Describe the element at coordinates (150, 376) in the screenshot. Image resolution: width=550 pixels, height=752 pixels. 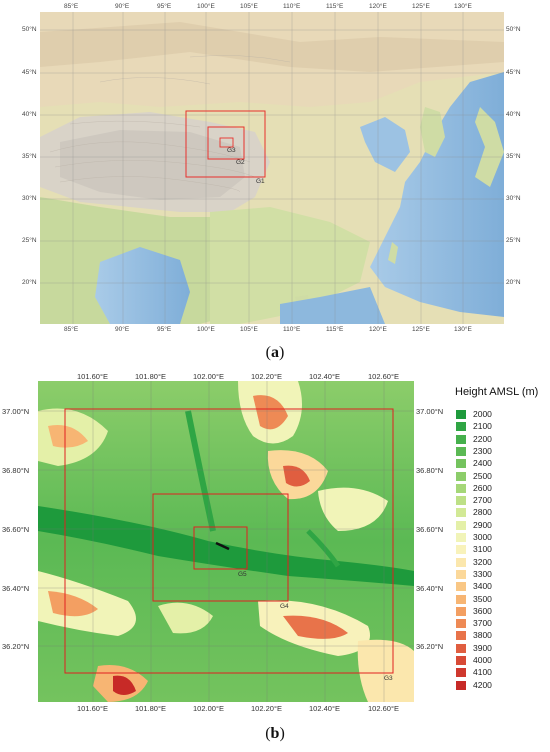
I see `map-b-top-tick: 101.80°E` at that location.